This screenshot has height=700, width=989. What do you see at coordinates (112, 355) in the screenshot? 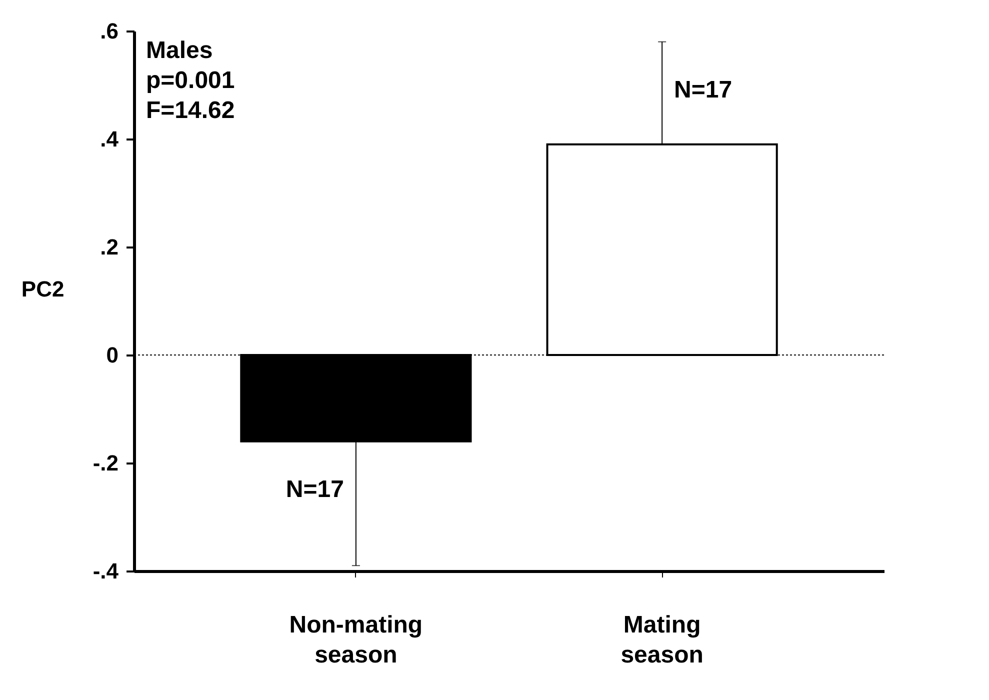
I see `y-tick-label: 0` at bounding box center [112, 355].